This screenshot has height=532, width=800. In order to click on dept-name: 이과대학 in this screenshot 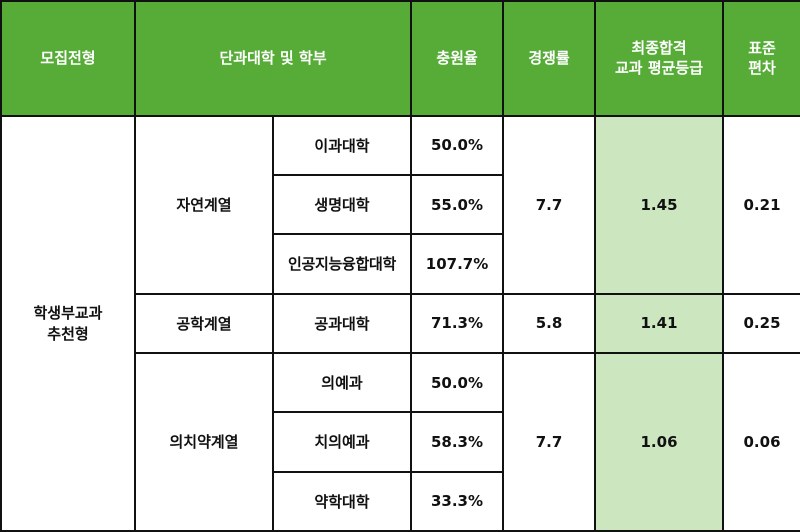, I will do `click(342, 145)`.